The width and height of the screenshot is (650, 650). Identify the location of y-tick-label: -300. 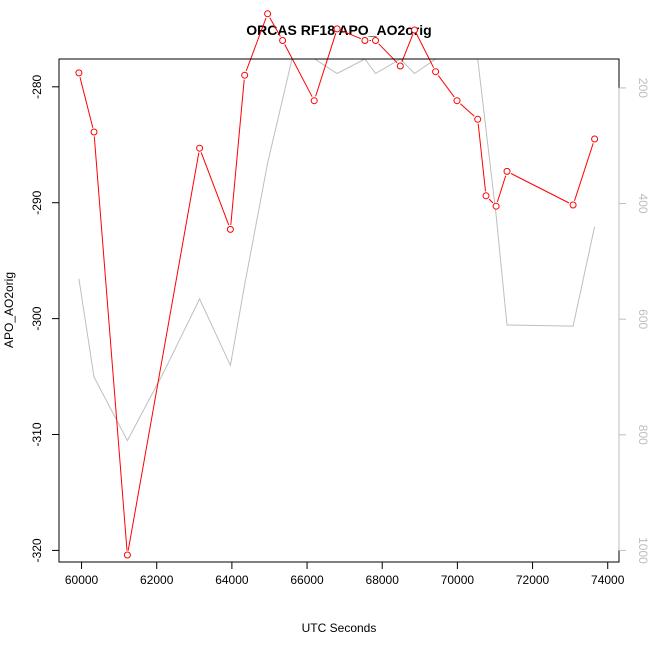
(37, 318).